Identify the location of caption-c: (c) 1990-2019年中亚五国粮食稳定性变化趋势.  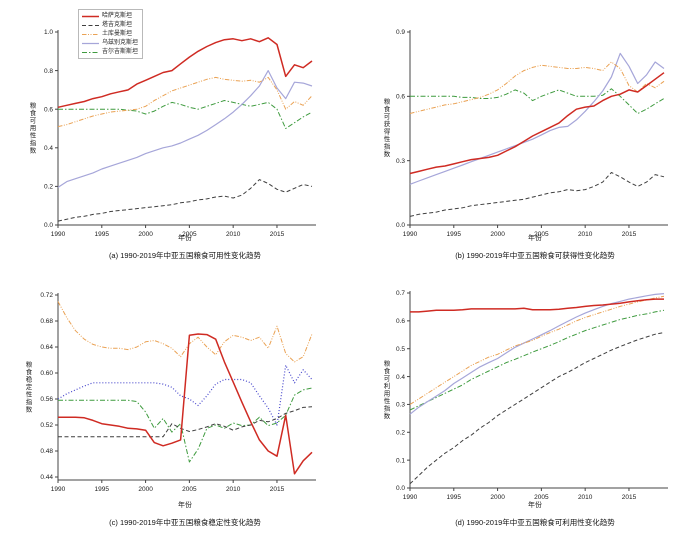
(185, 522).